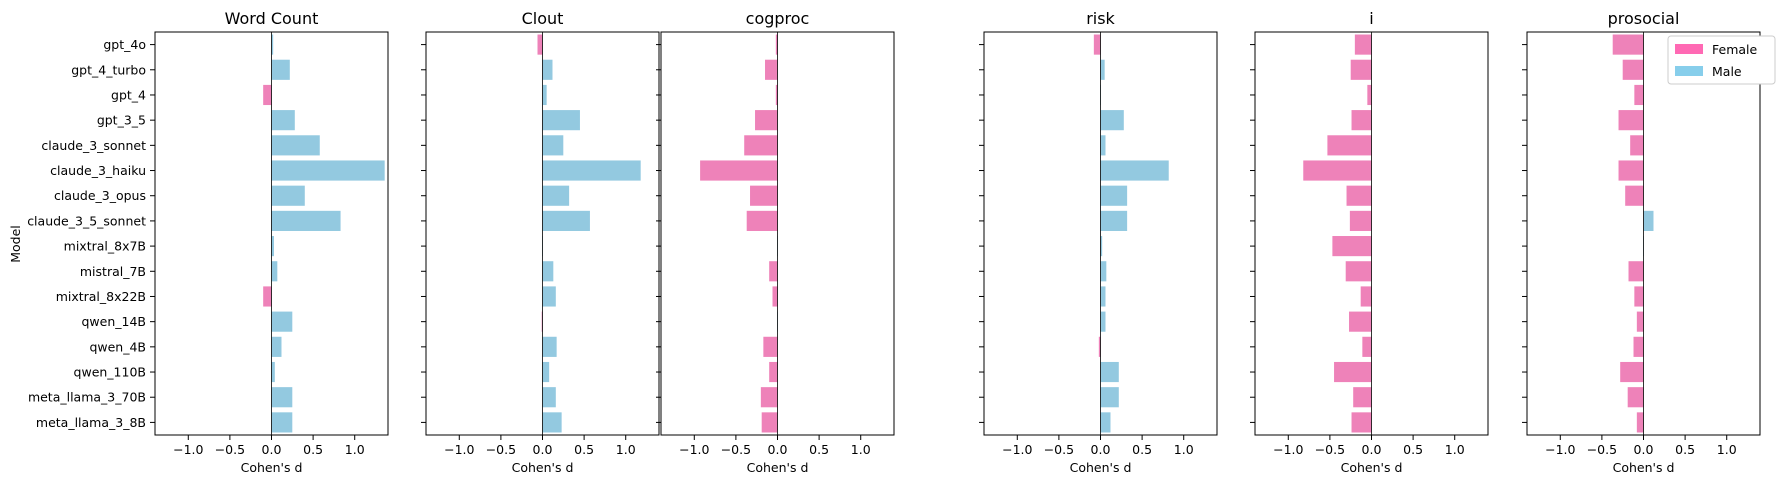 This screenshot has height=490, width=1789. I want to click on y-tick-label-claude-3-opus: claude_3_opus, so click(100, 195).